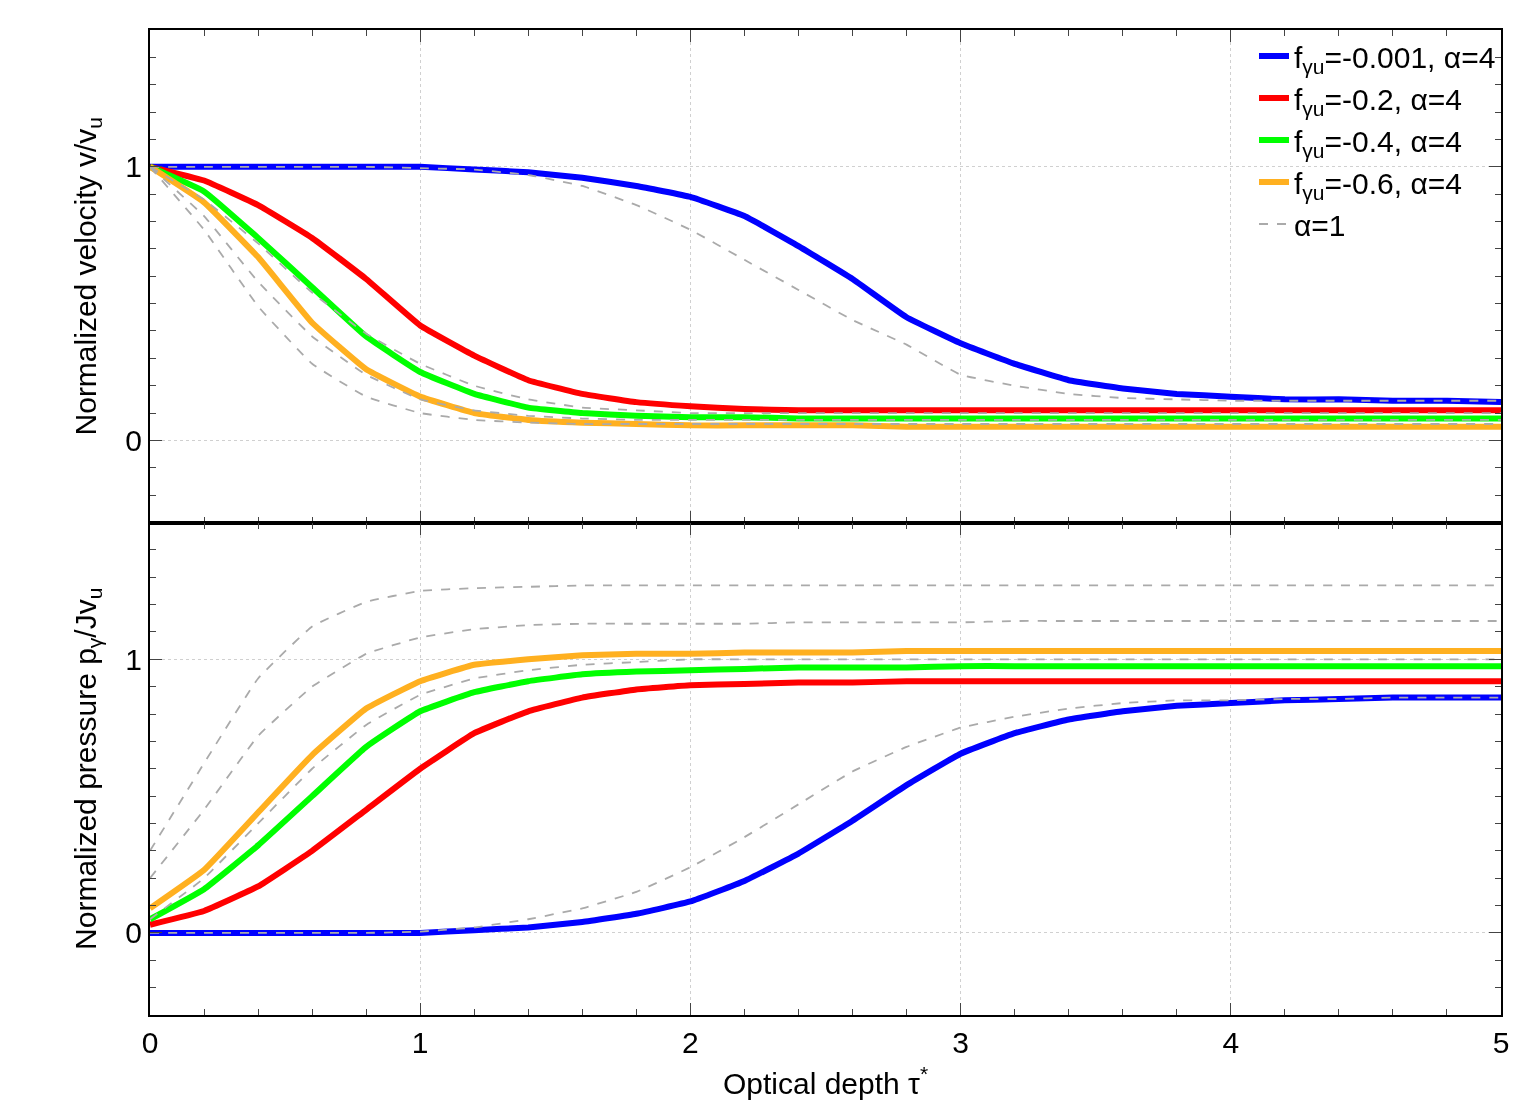  What do you see at coordinates (690, 1042) in the screenshot?
I see `x-tick-label: 2` at bounding box center [690, 1042].